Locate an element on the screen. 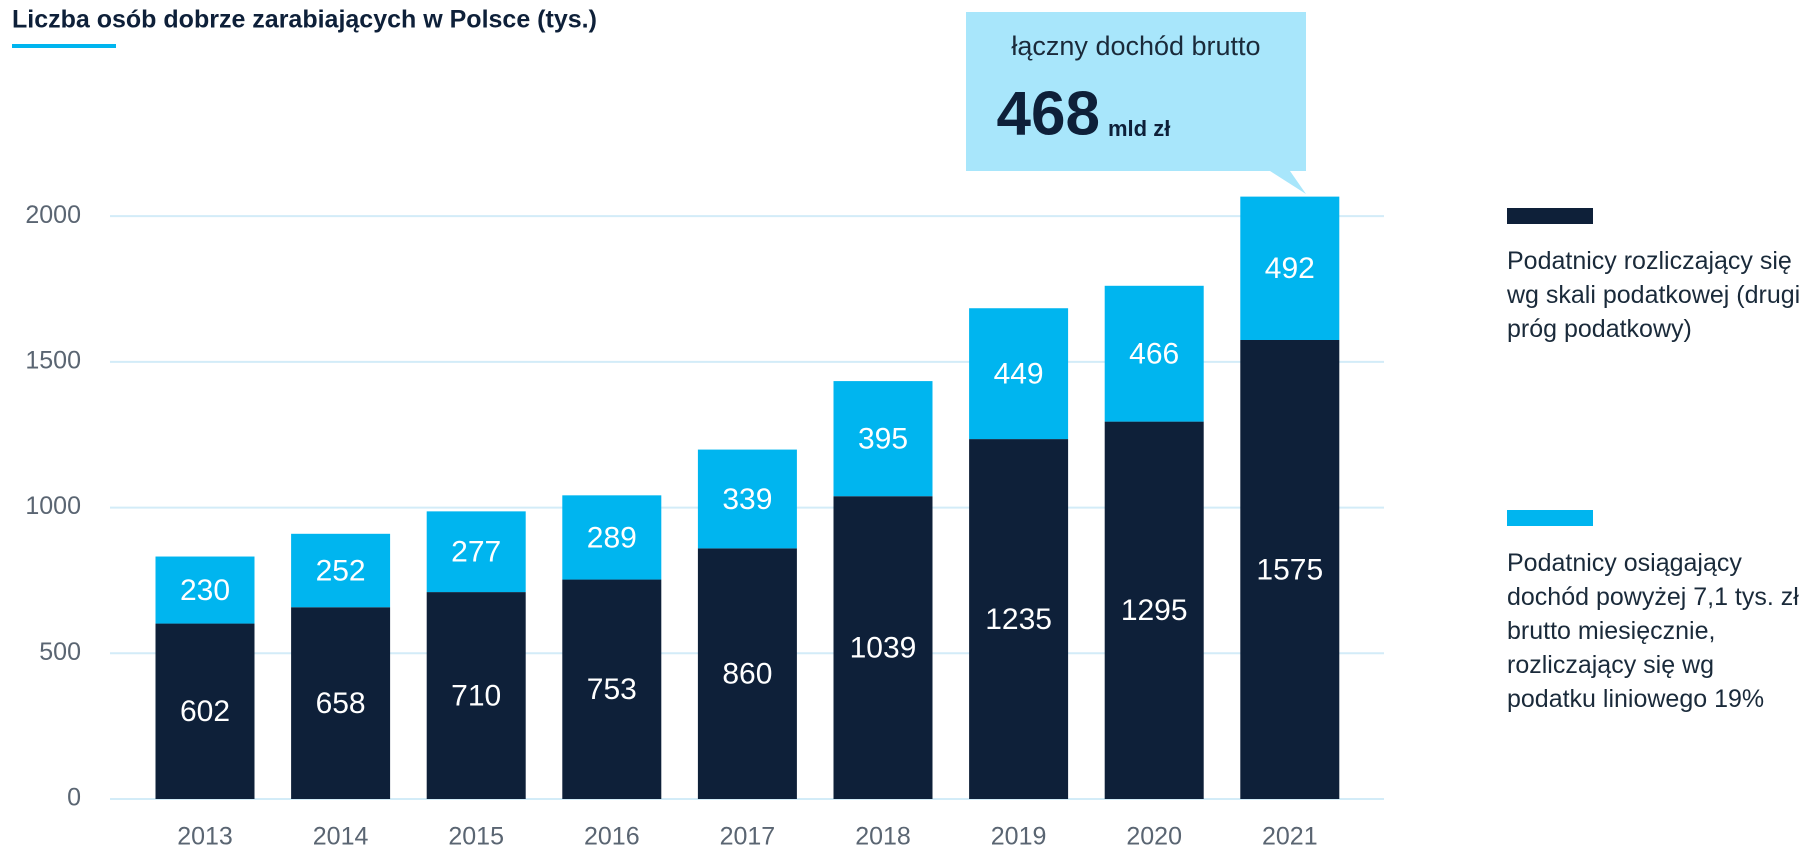  y-tick-label: 2000 is located at coordinates (53, 215).